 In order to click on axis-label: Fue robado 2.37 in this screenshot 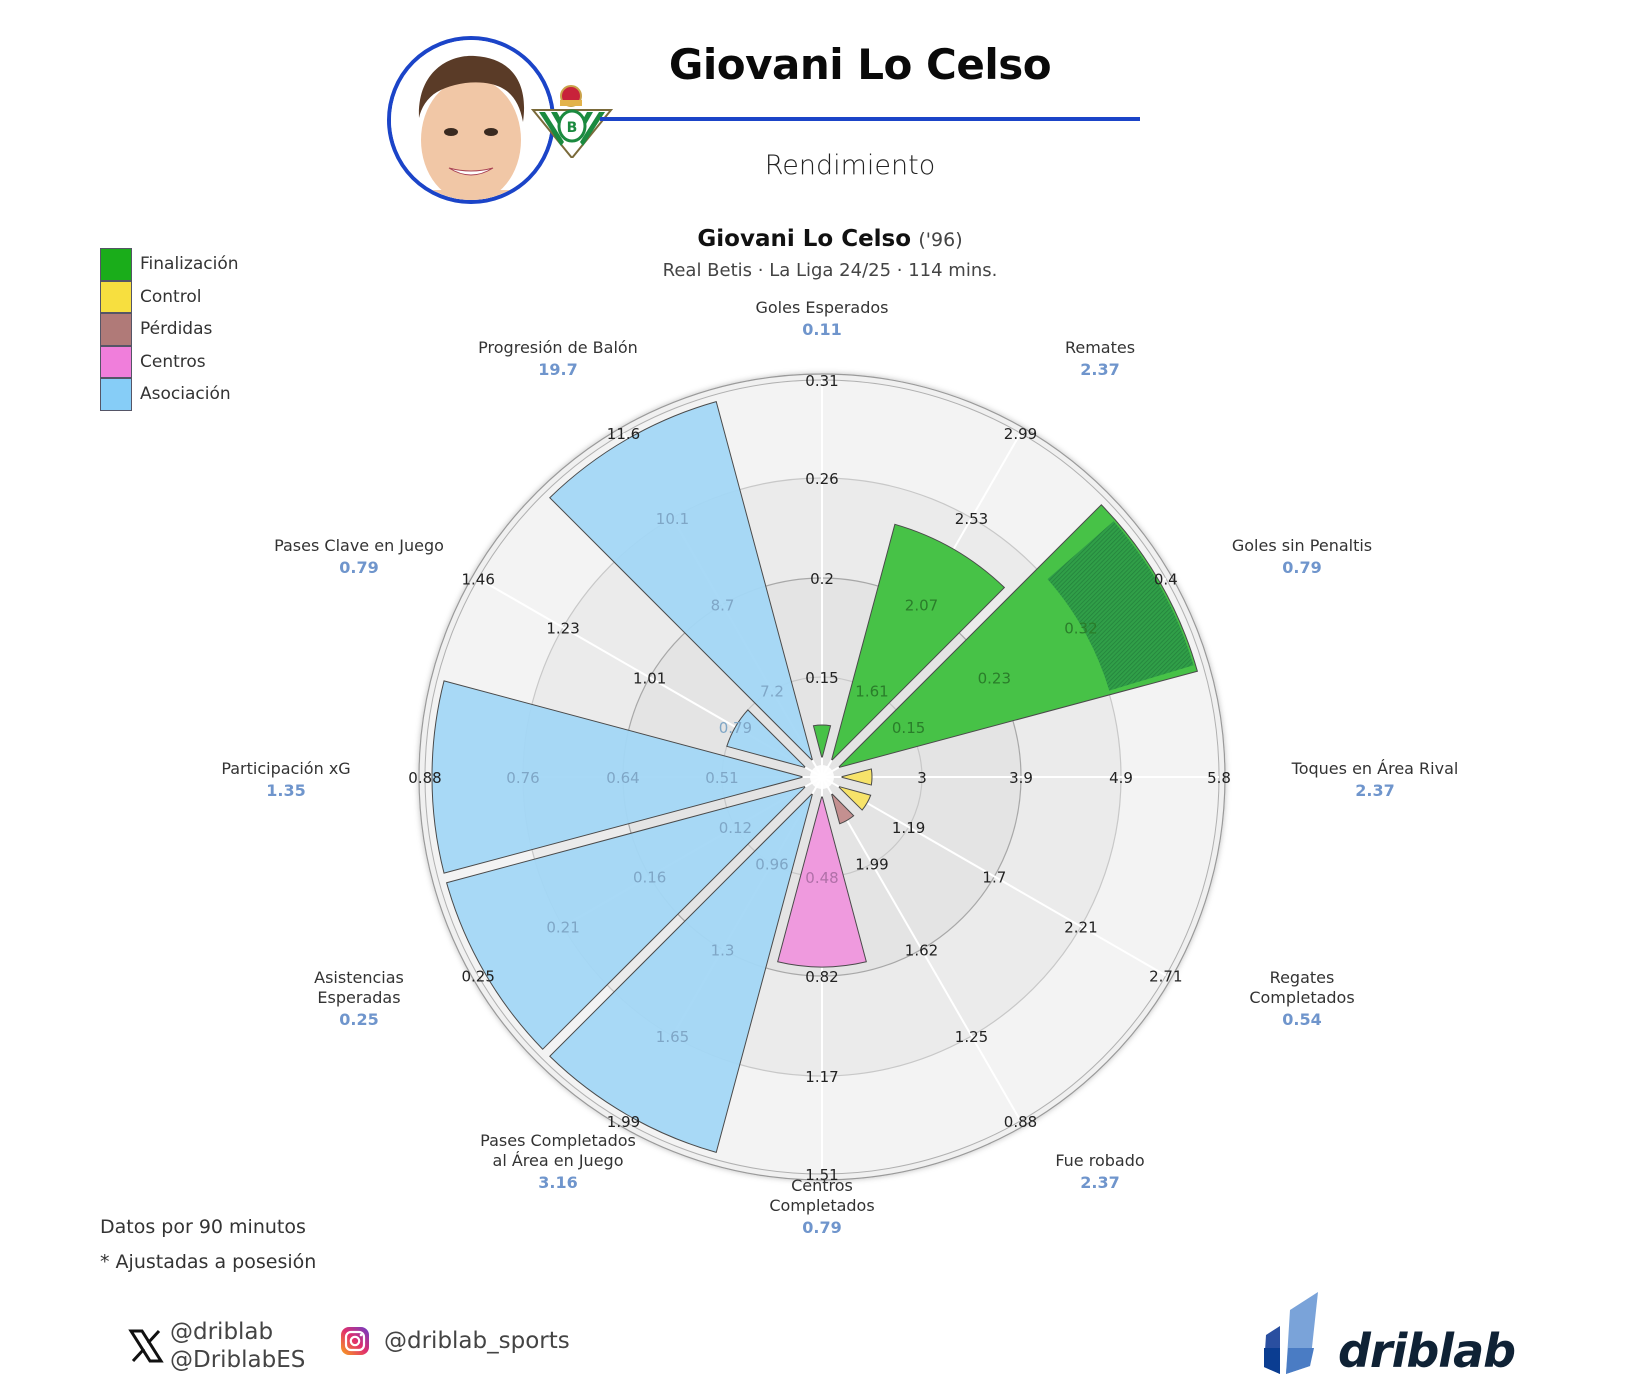, I will do `click(1099, 1172)`.